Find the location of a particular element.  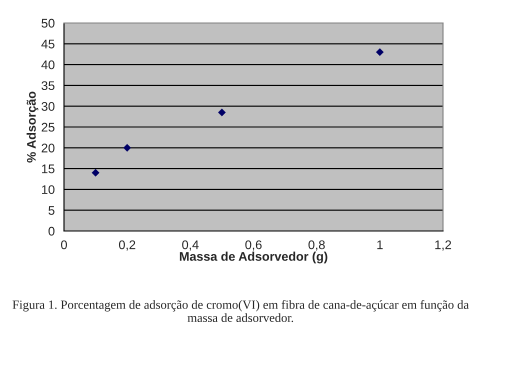

y-tick-label: 35 is located at coordinates (48, 85).